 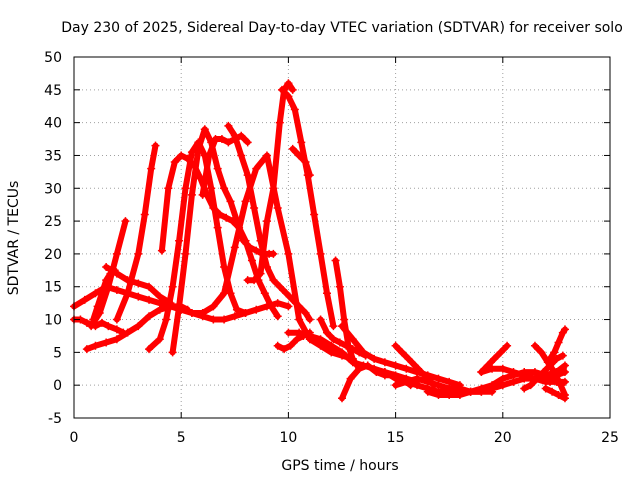 I want to click on series-arc13, so click(x=269, y=222).